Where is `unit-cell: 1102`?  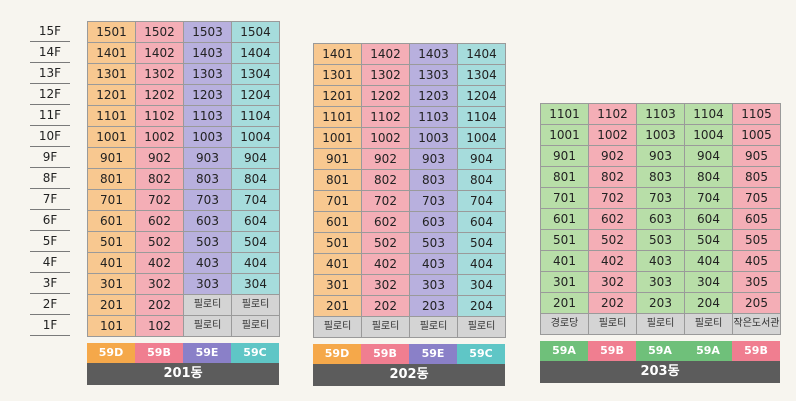 unit-cell: 1102 is located at coordinates (613, 114).